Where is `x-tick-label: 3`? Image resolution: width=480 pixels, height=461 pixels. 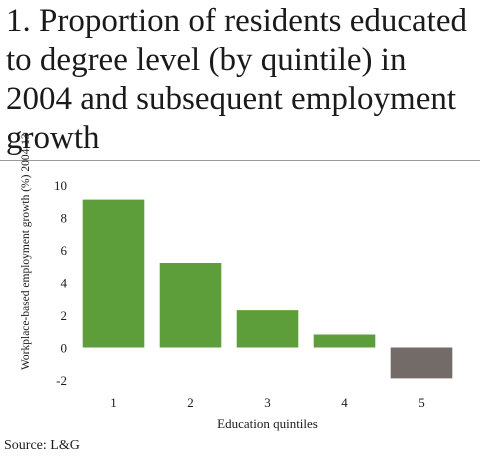 x-tick-label: 3 is located at coordinates (267, 402).